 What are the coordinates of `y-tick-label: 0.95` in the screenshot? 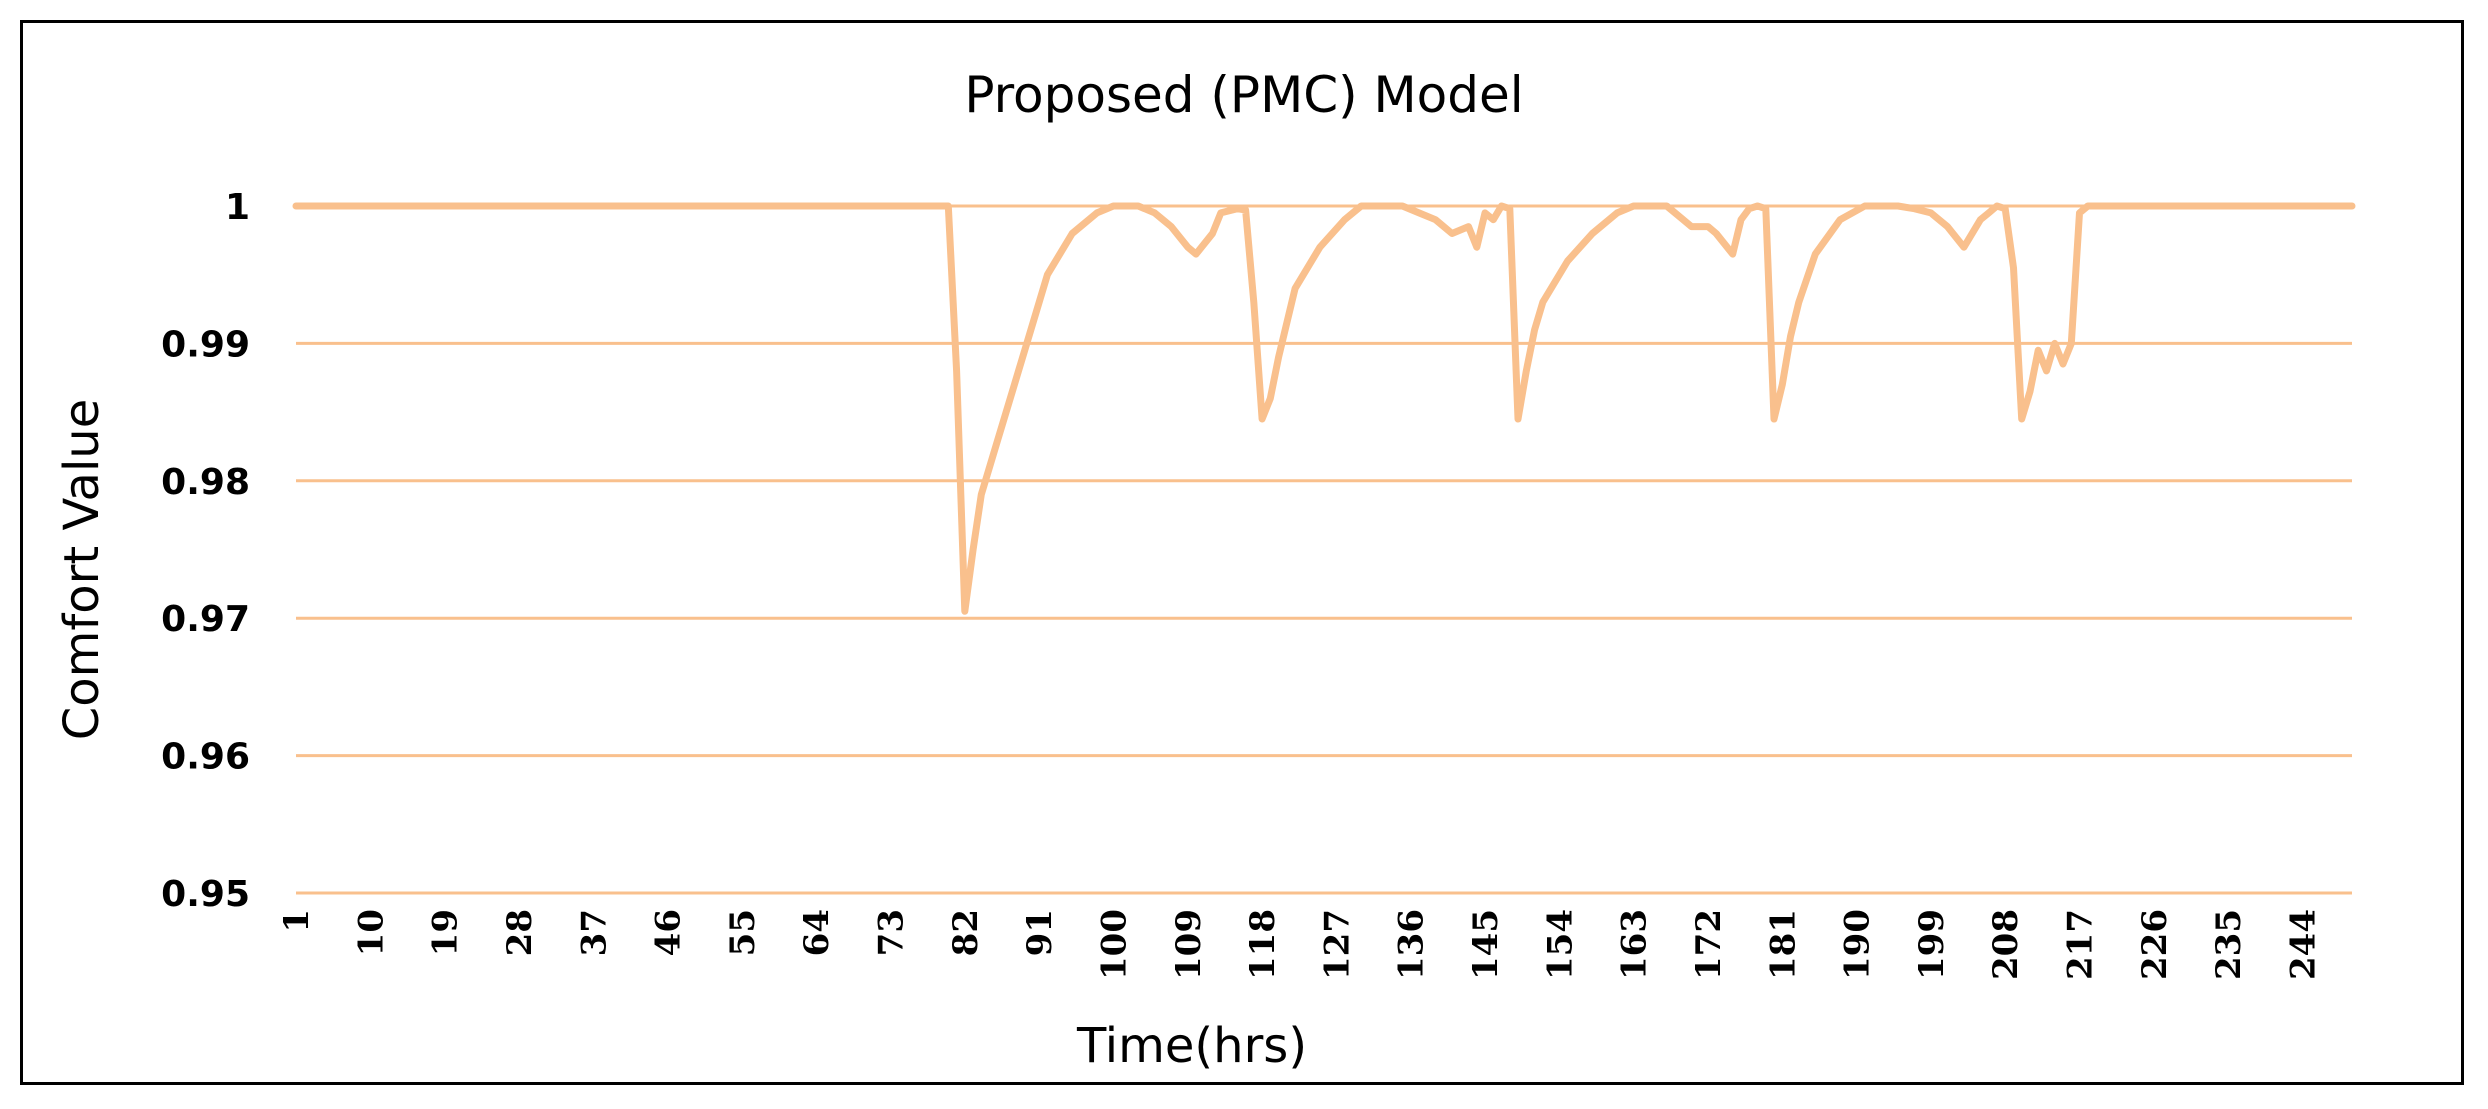 It's located at (205, 894).